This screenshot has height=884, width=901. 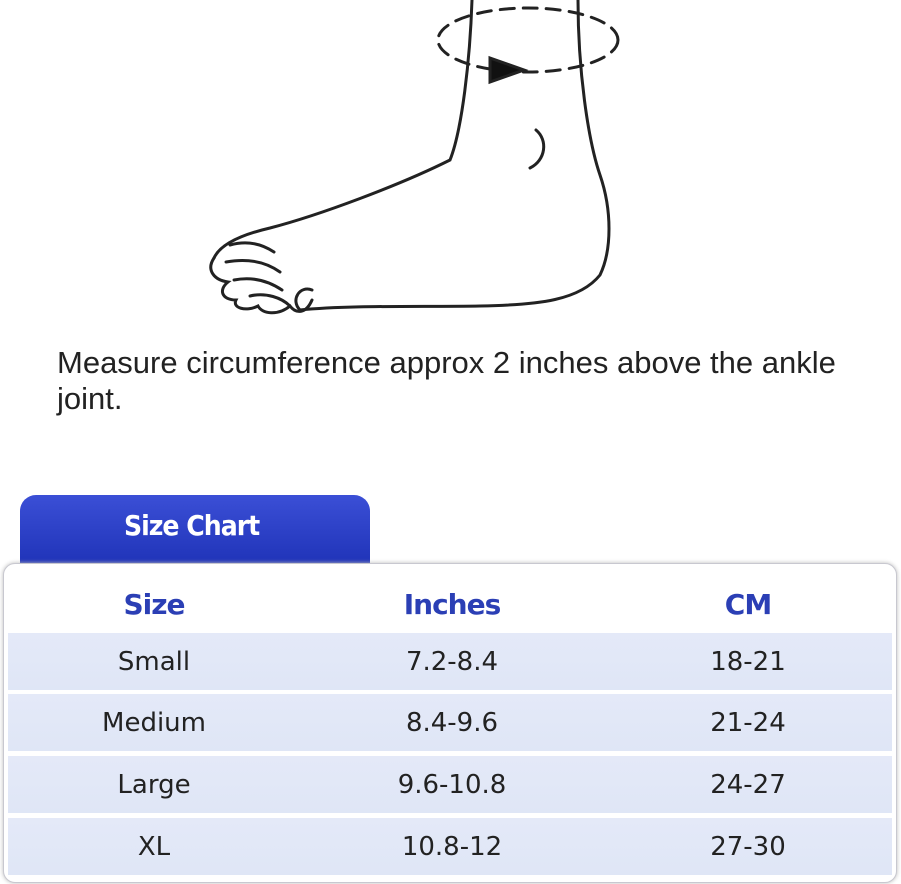 I want to click on inches-cell: 8.4-9.6, so click(x=452, y=722).